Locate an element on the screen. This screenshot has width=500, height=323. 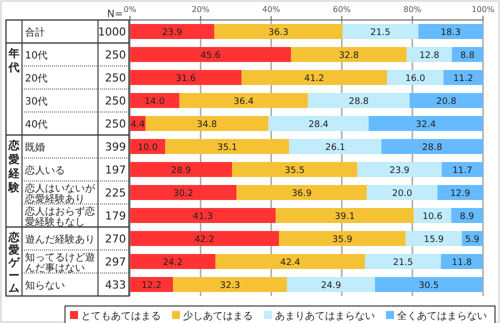
data-label: 41.3 is located at coordinates (202, 217).